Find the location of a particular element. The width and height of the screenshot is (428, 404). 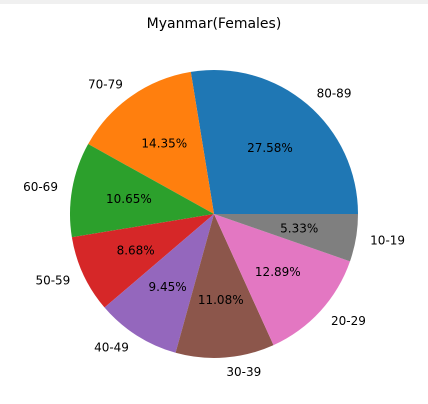

pie-percent-label: 27.58% is located at coordinates (270, 148).